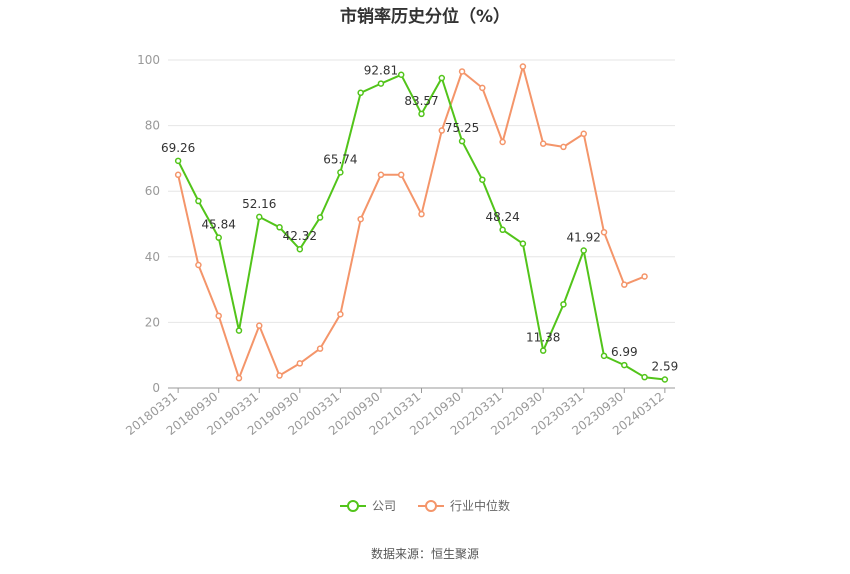 This screenshot has width=850, height=574. I want to click on legend-company-label: 公司, so click(383, 506).